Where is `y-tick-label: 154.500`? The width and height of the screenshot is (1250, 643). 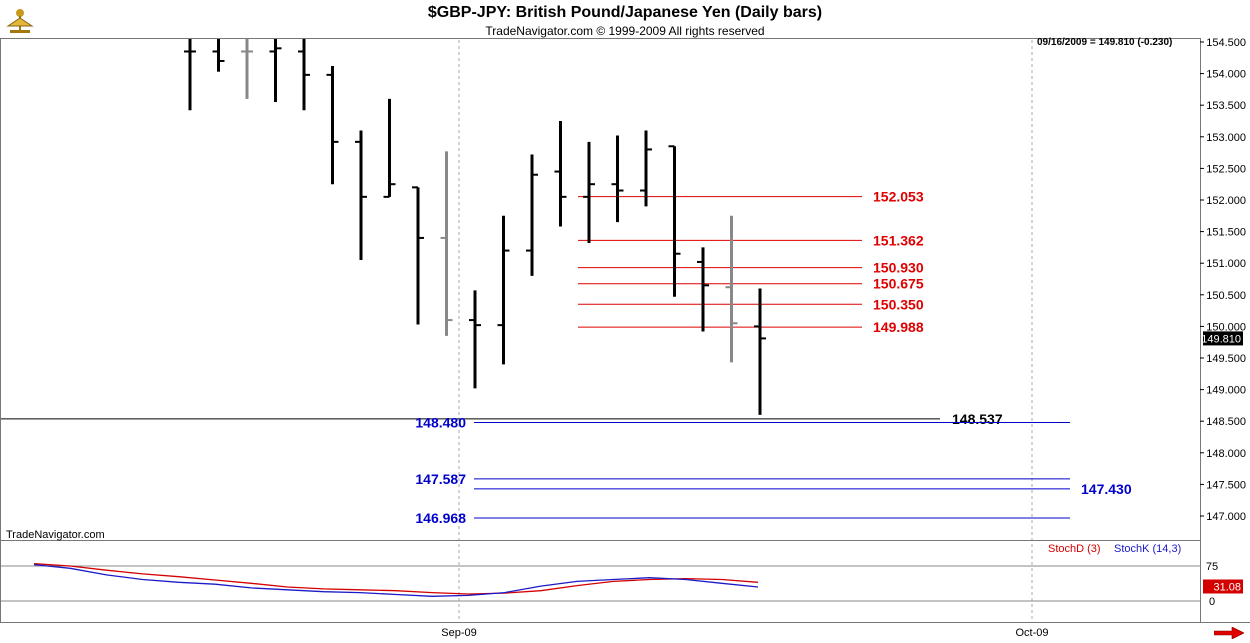
y-tick-label: 154.500 is located at coordinates (1226, 43).